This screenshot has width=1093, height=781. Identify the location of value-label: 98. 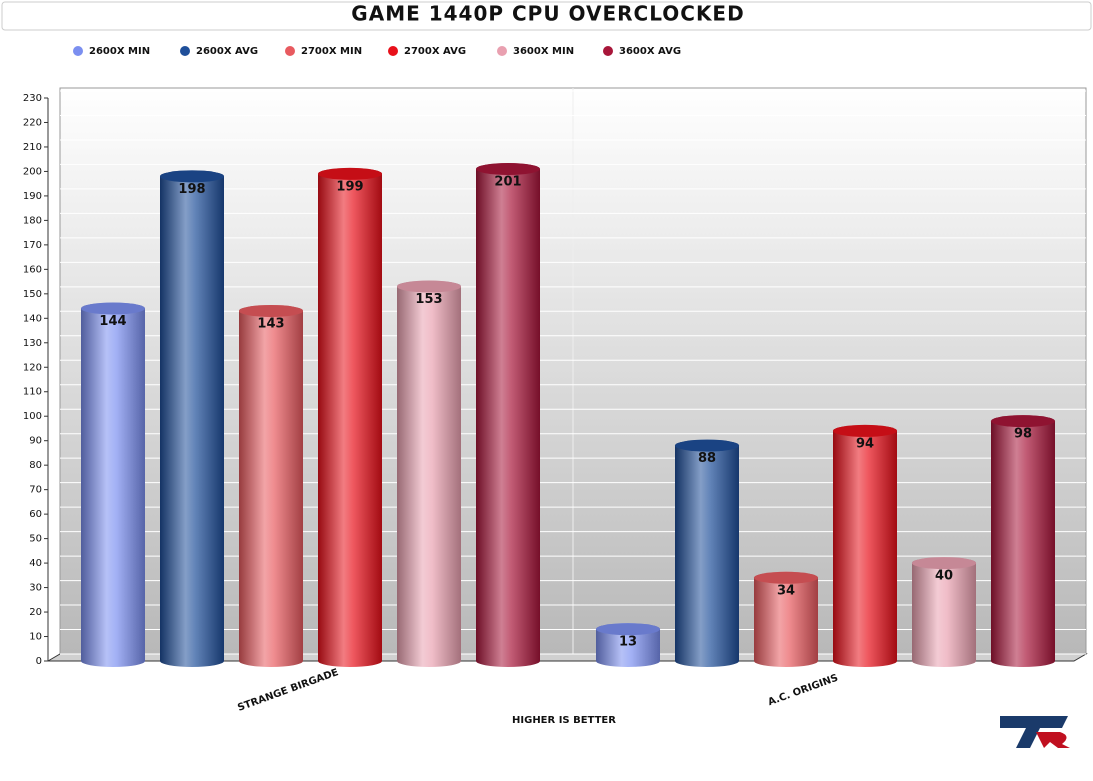
(1023, 434).